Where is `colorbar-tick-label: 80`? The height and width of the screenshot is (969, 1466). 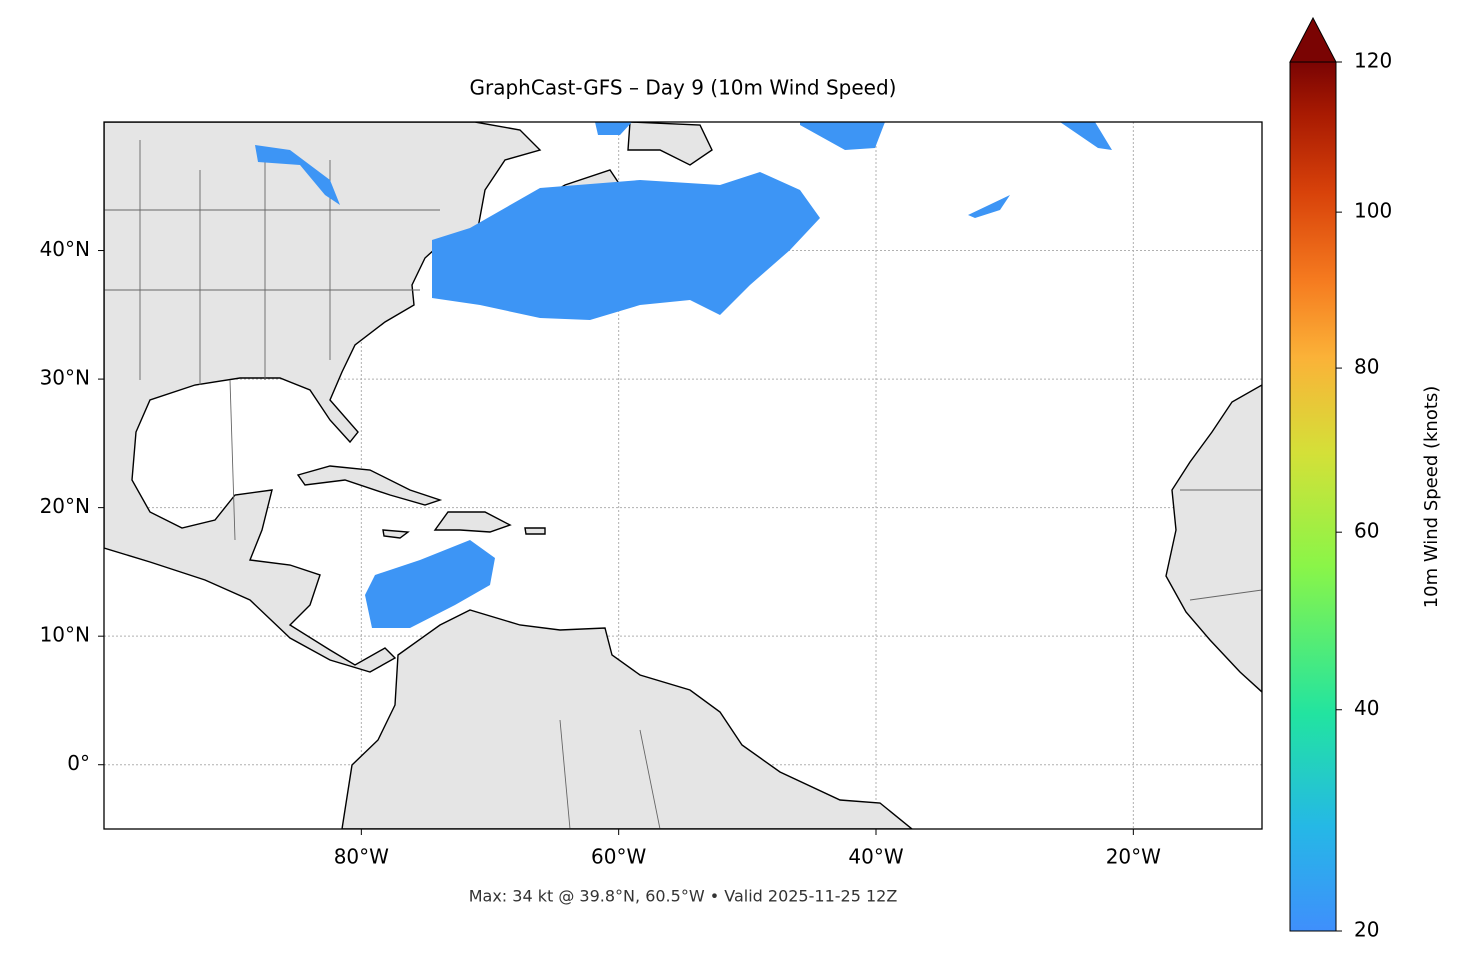
colorbar-tick-label: 80 is located at coordinates (1366, 367).